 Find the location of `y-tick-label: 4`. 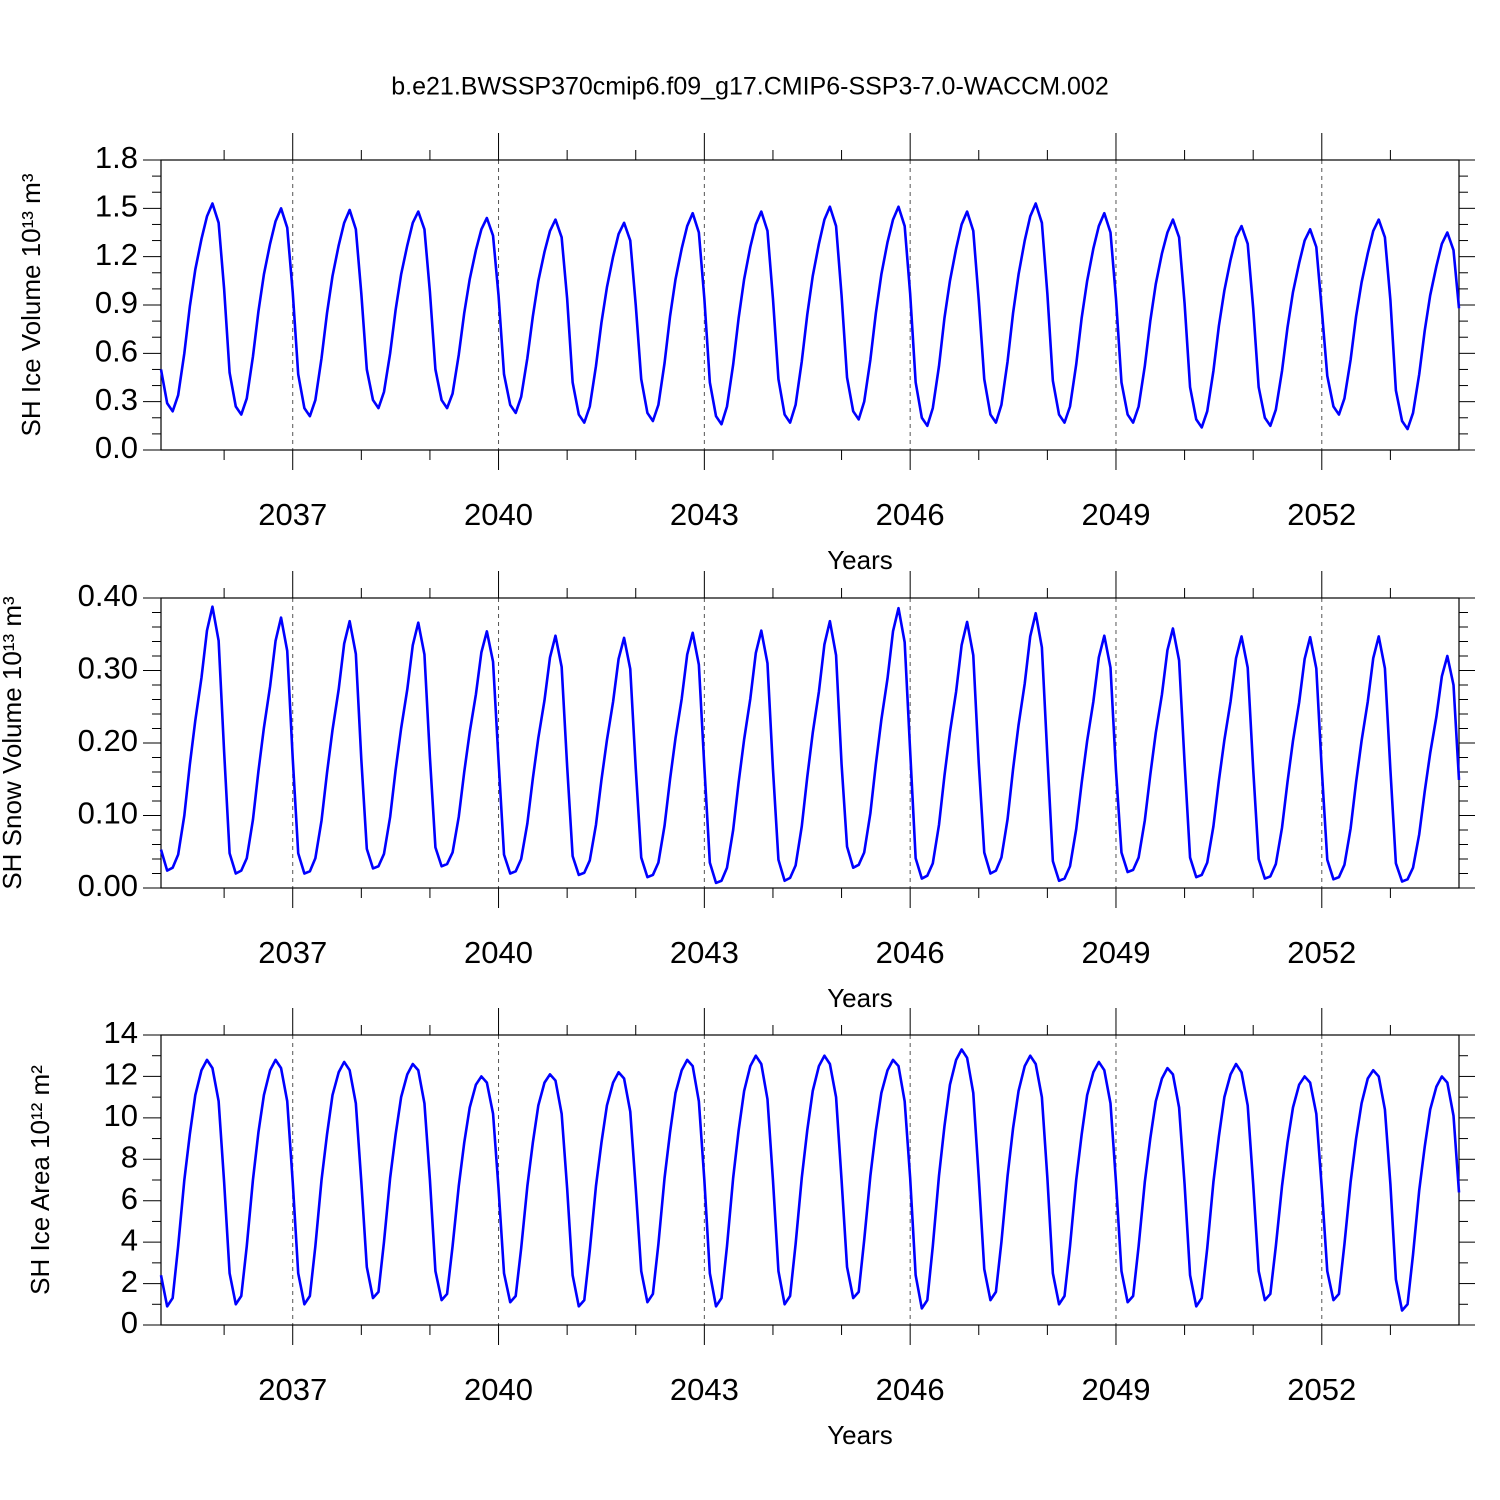

y-tick-label: 4 is located at coordinates (129, 1239).